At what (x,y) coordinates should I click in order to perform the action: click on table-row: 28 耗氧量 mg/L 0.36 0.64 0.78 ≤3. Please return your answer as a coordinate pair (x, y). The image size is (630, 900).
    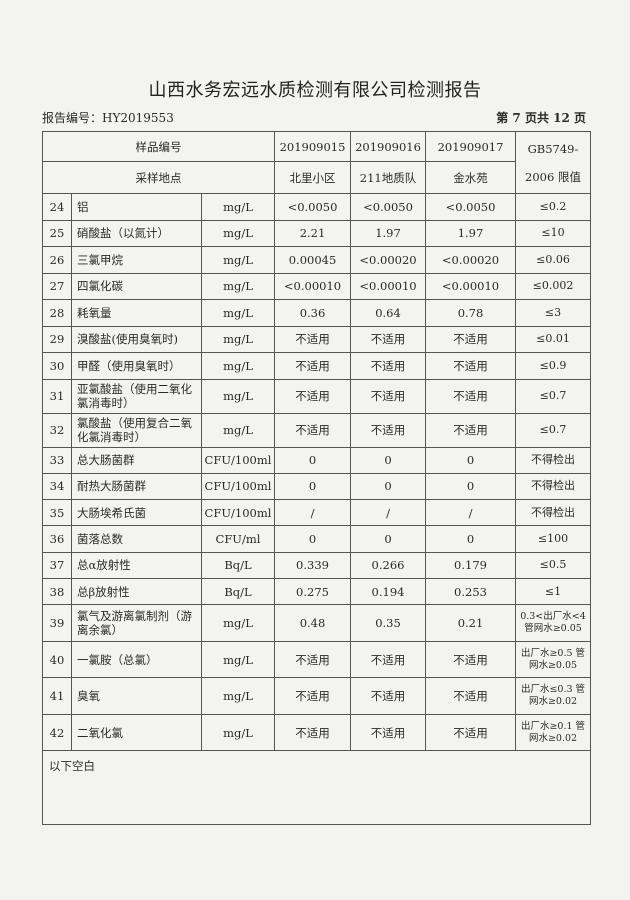
    Looking at the image, I should click on (316, 313).